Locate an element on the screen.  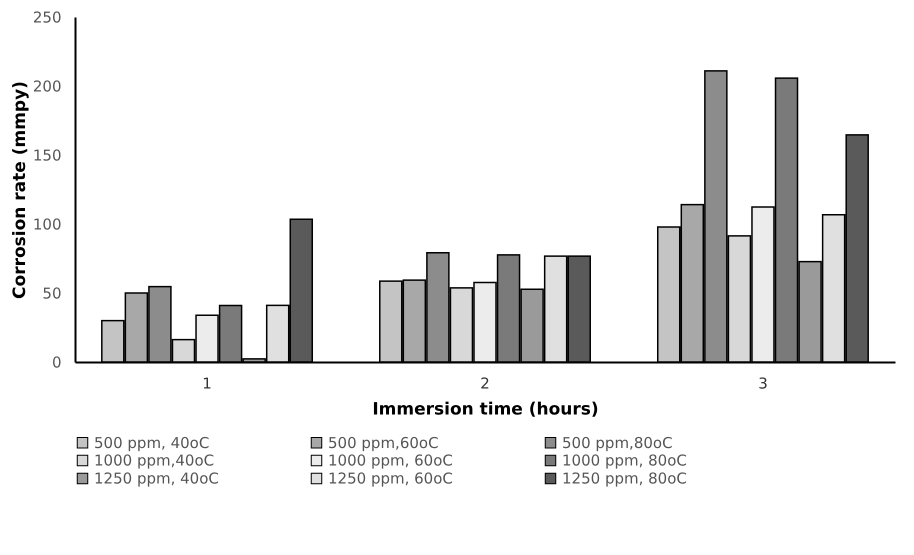
legend-label: 1000 ppm, 80oC is located at coordinates (624, 461).